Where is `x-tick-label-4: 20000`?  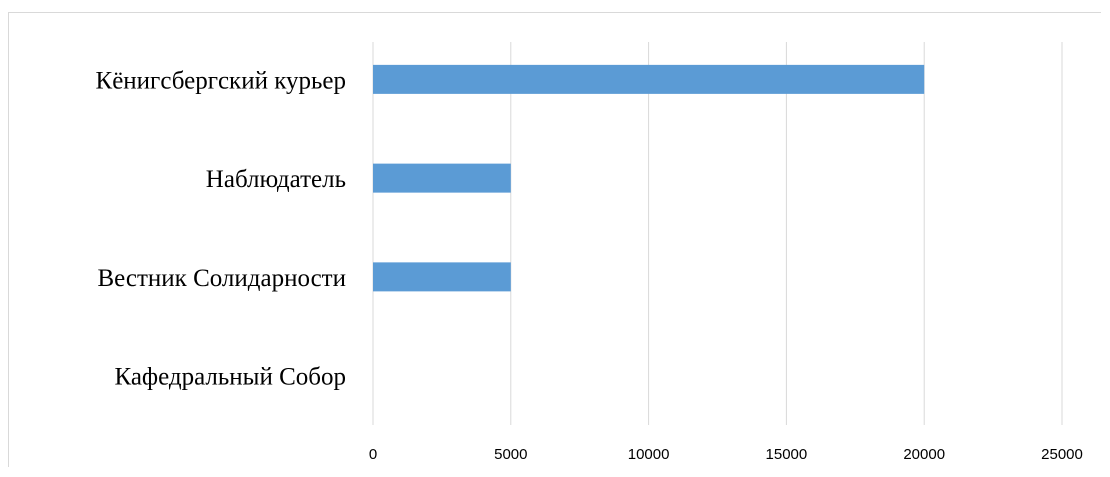
x-tick-label-4: 20000 is located at coordinates (924, 454).